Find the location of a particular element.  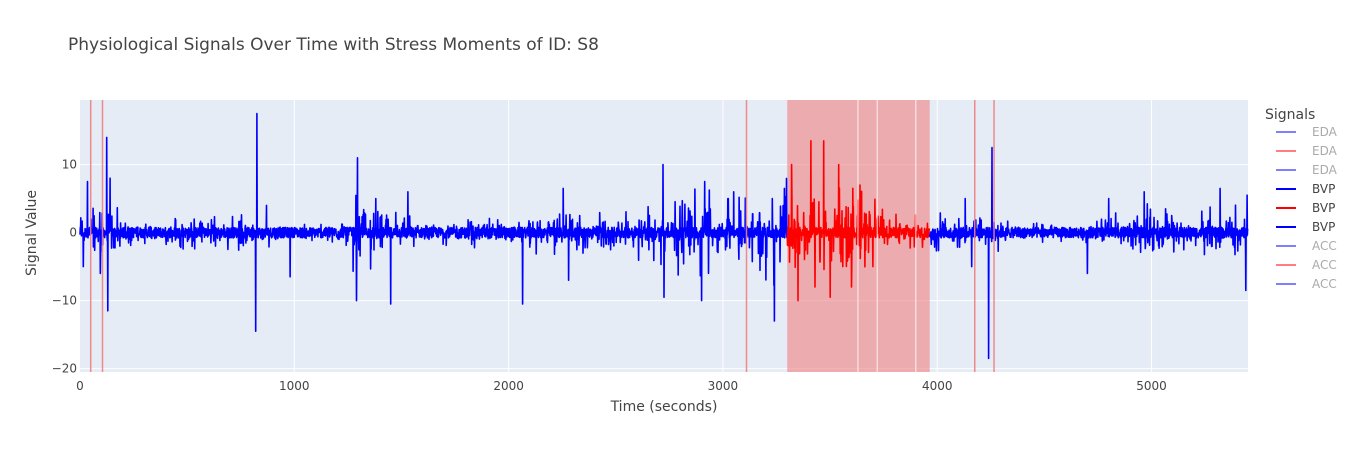

legend: Signals EDA EDA EDA BVP BVP BVP ACC ACC ACC is located at coordinates (1301, 199).